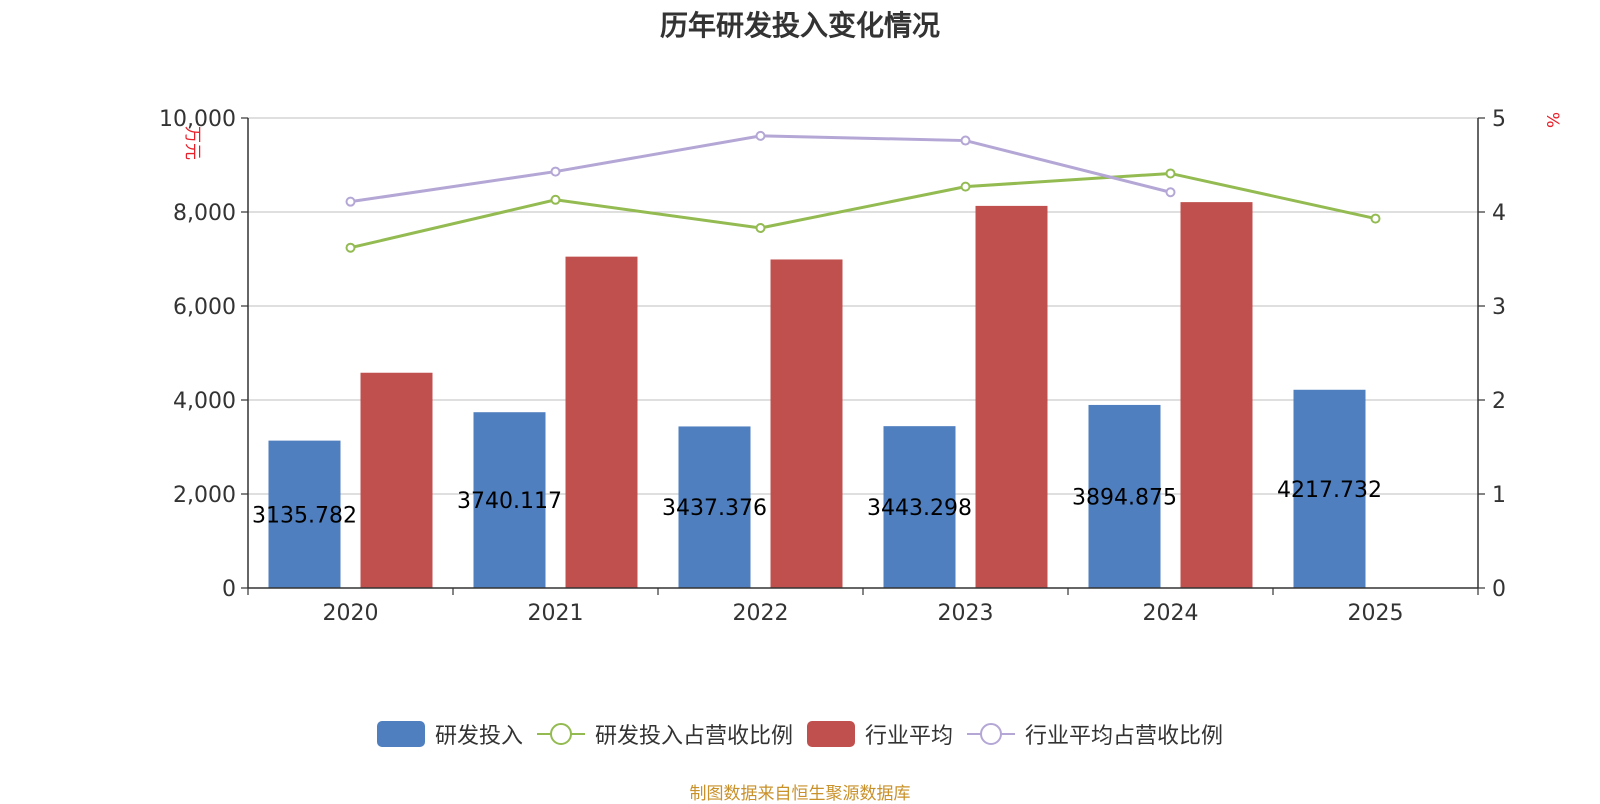  What do you see at coordinates (863, 210) in the screenshot?
I see `line-rd-ratio` at bounding box center [863, 210].